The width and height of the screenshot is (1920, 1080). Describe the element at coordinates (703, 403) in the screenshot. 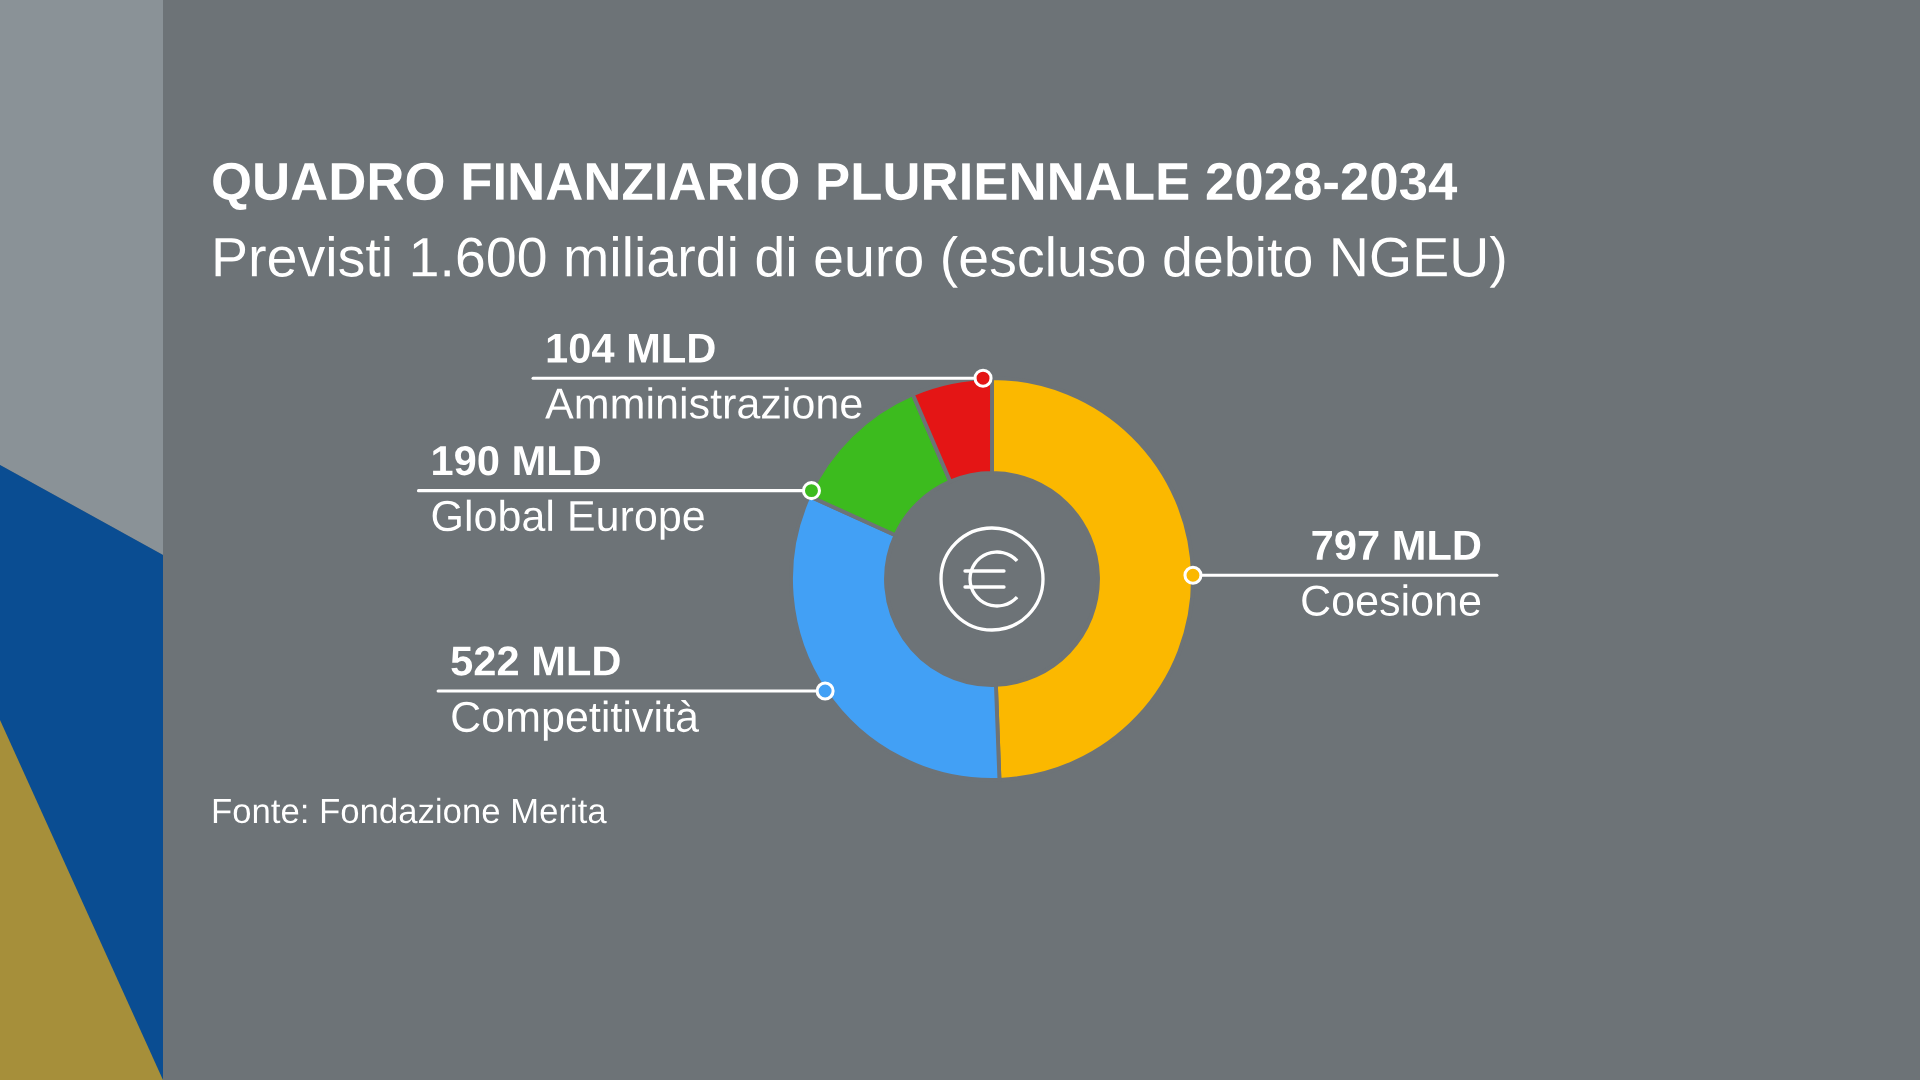

I see `slice-label: Amministrazione` at that location.